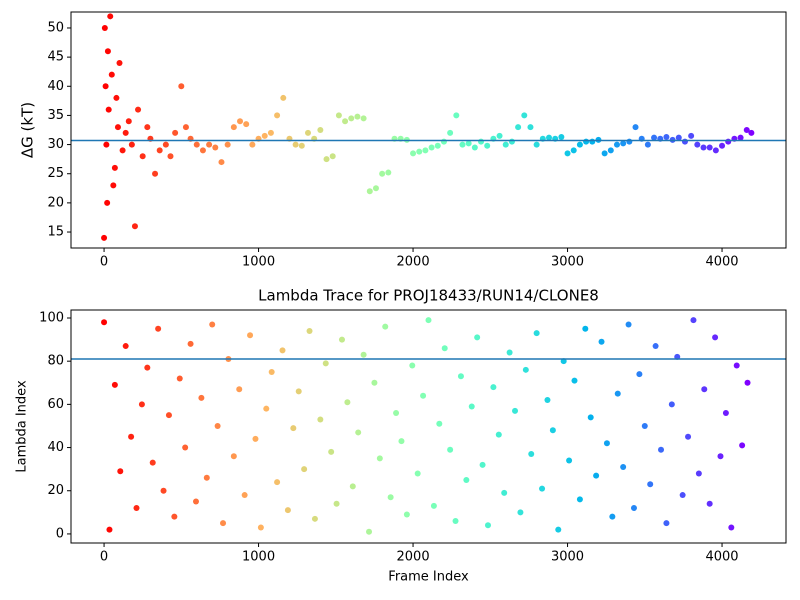 The height and width of the screenshot is (600, 800). What do you see at coordinates (55, 115) in the screenshot?
I see `y-tick-label: 35` at bounding box center [55, 115].